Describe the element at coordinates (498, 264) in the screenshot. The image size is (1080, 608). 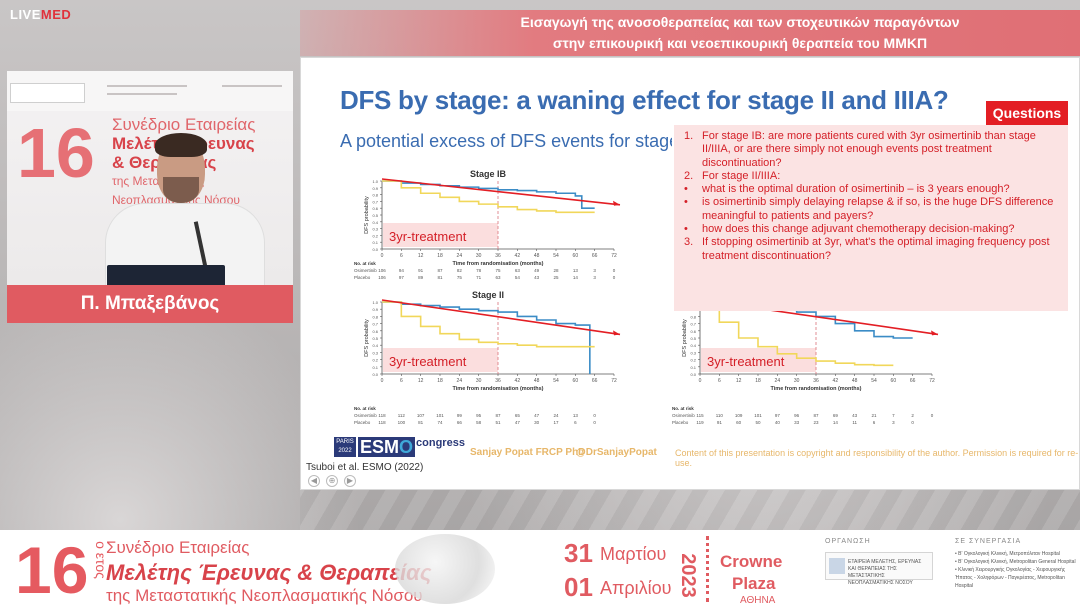
I see `x-axis-label: Time from randomisation (months)` at that location.